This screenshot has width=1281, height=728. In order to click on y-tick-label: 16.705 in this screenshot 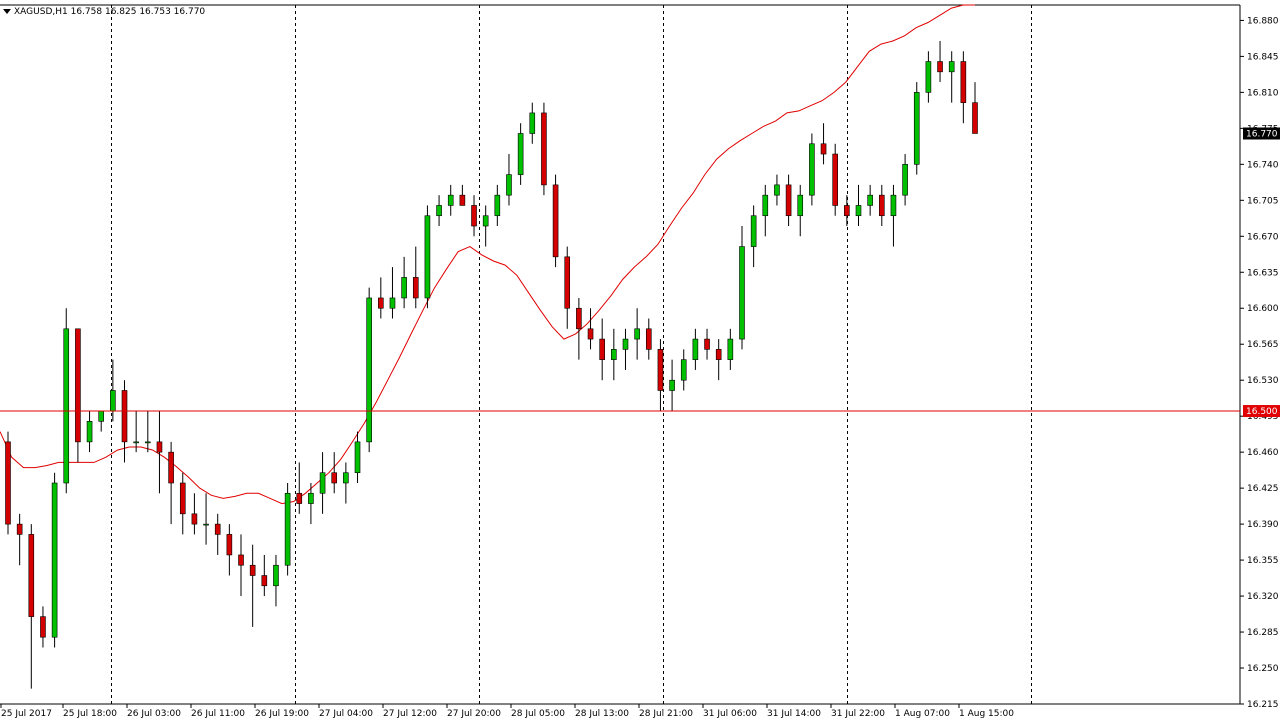, I will do `click(1263, 201)`.